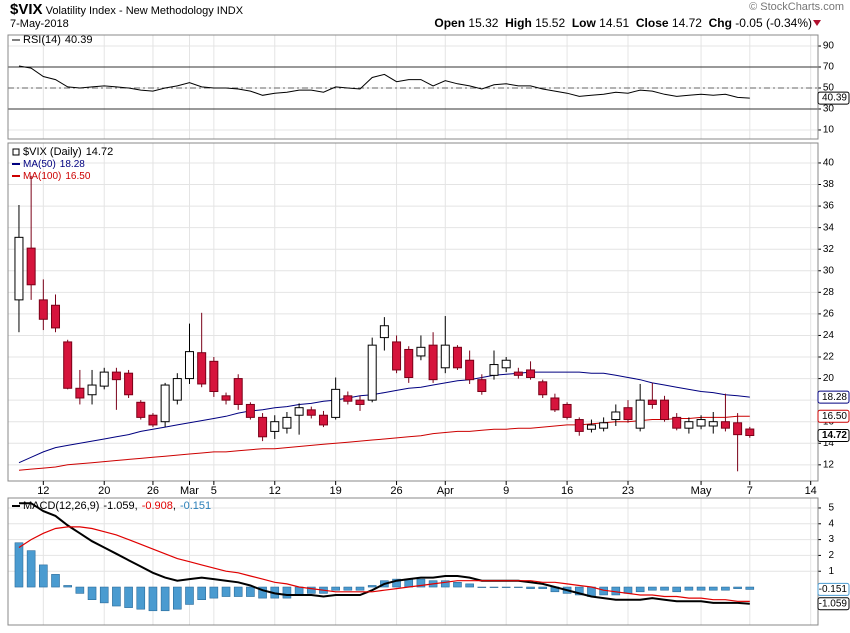 This screenshot has height=633, width=850. Describe the element at coordinates (157, 506) in the screenshot. I see `legend-value: -0.908` at that location.